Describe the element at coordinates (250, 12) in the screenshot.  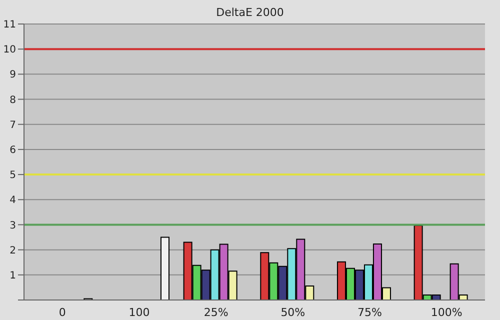
I see `chart-title: DeltaE 2000` at that location.